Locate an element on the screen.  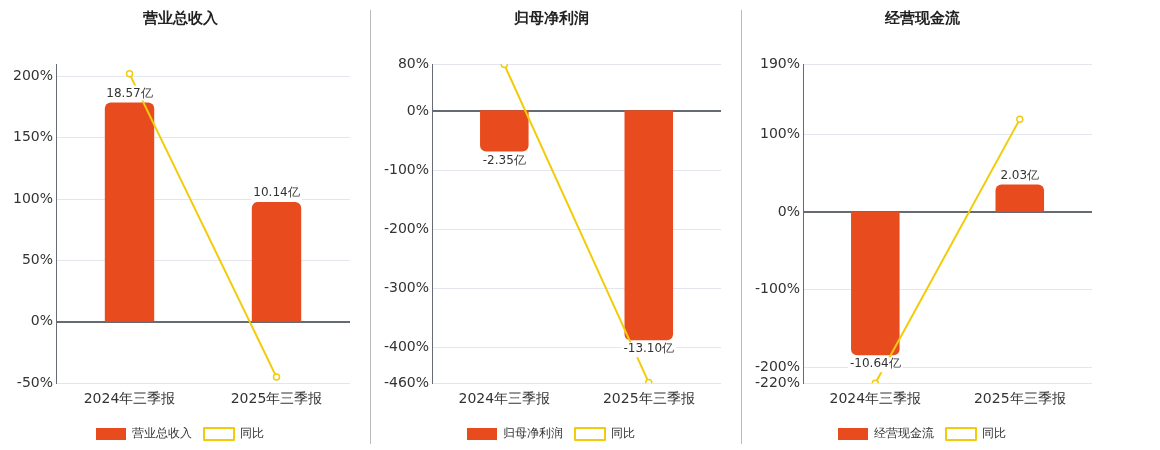
y-tick-label: 190% is located at coordinates (780, 62).